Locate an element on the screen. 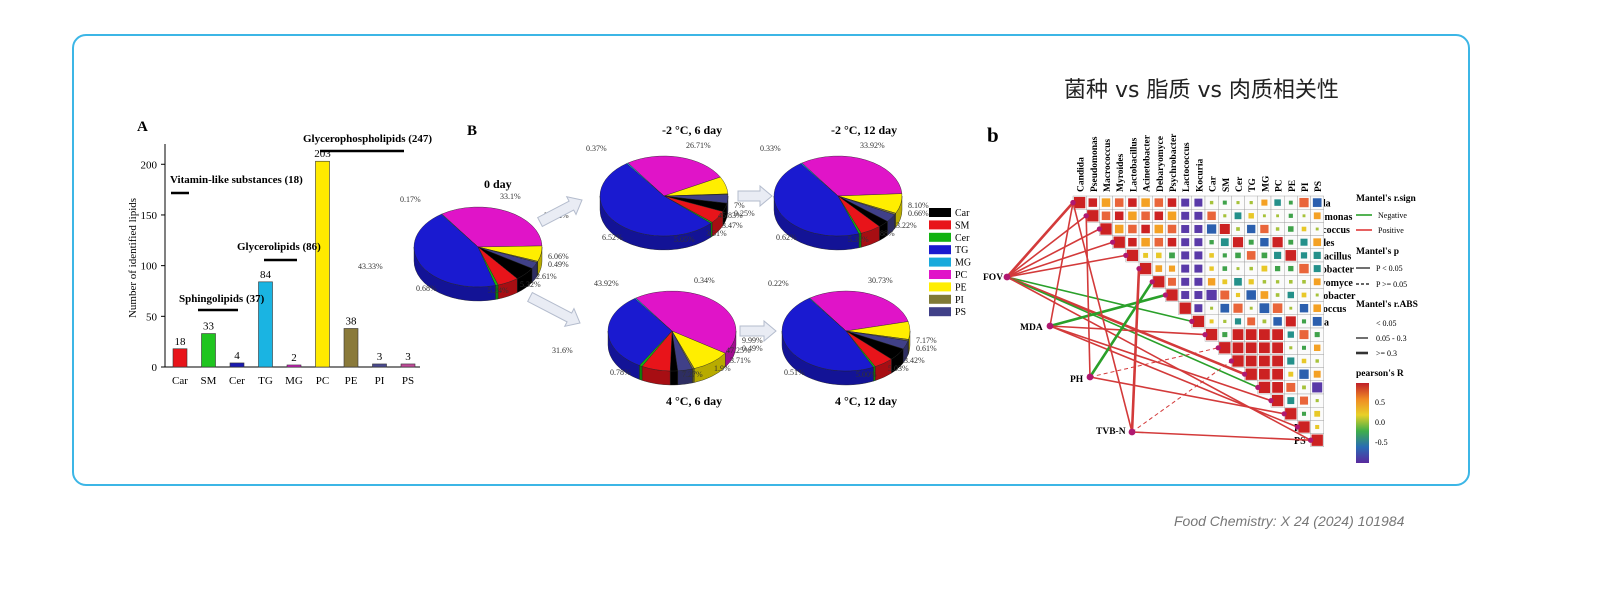 The height and width of the screenshot is (590, 1600). pie-percent-label: 0.37% is located at coordinates (596, 148).